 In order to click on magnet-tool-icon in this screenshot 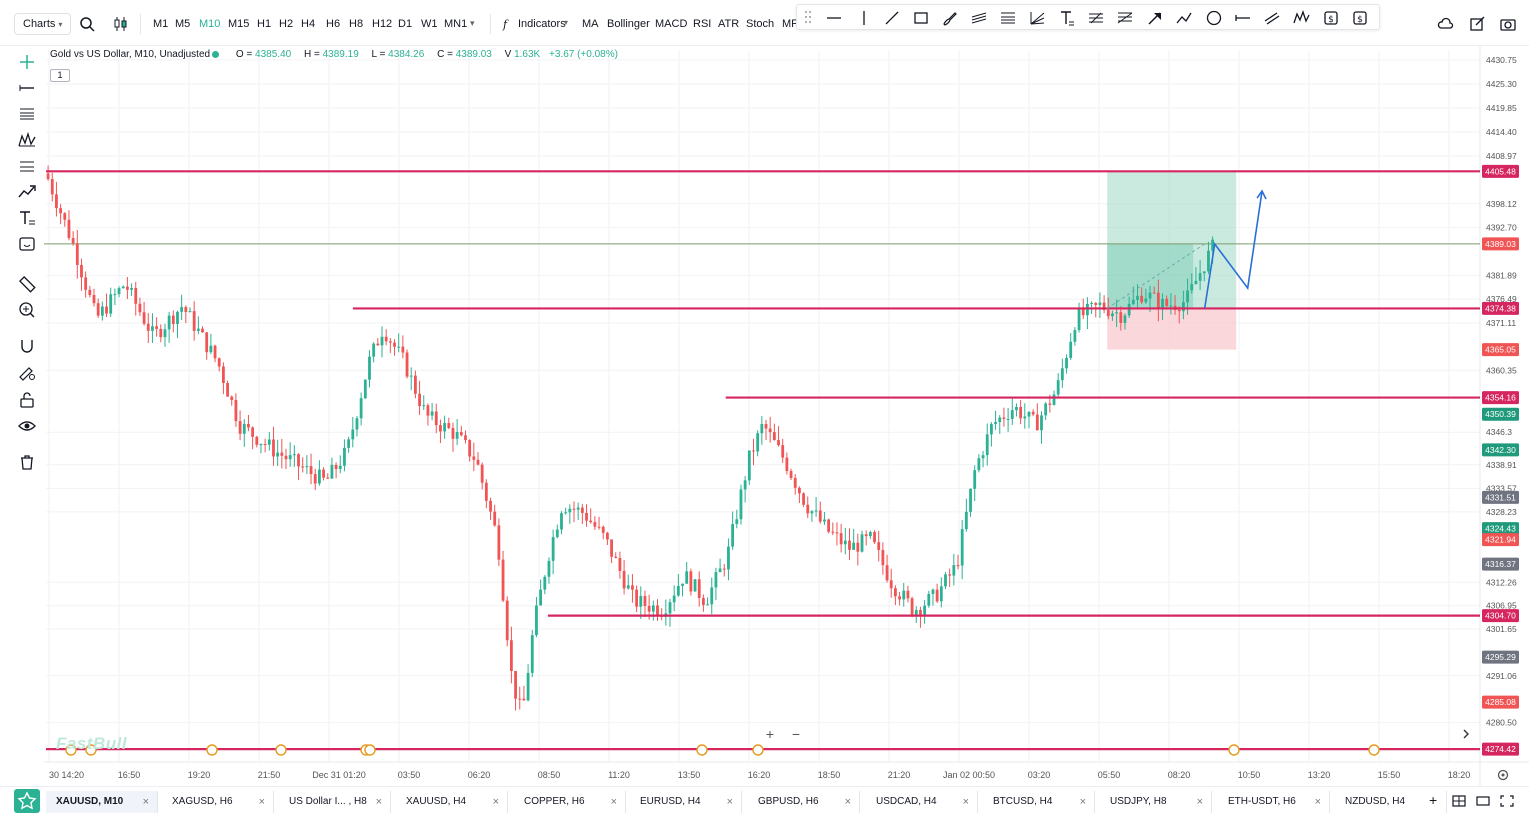, I will do `click(27, 346)`.